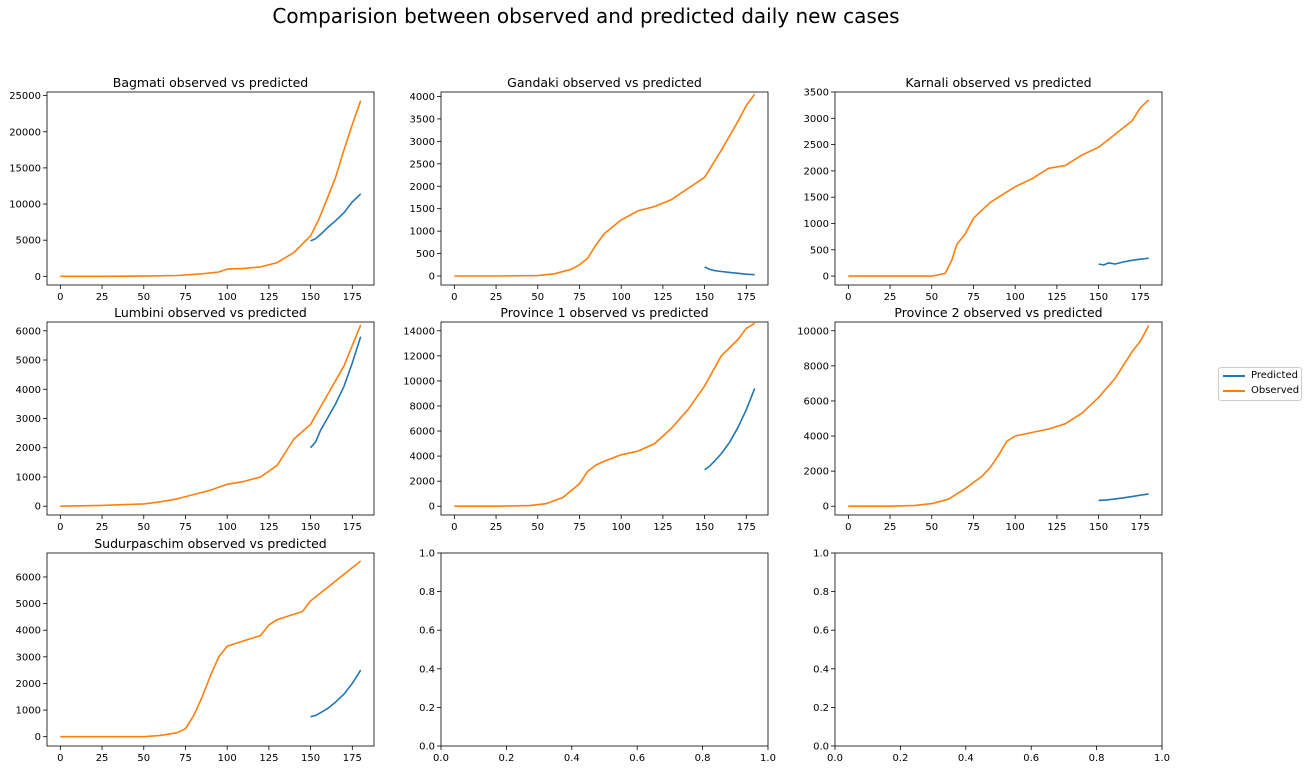 Image resolution: width=1307 pixels, height=770 pixels. I want to click on legend: Predicted Observed, so click(1260, 384).